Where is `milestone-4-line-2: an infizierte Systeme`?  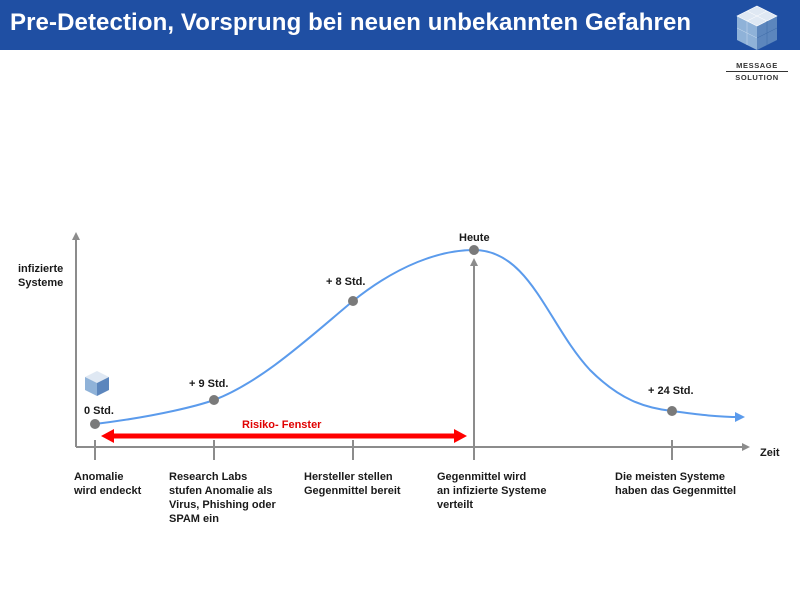 milestone-4-line-2: an infizierte Systeme is located at coordinates (492, 491).